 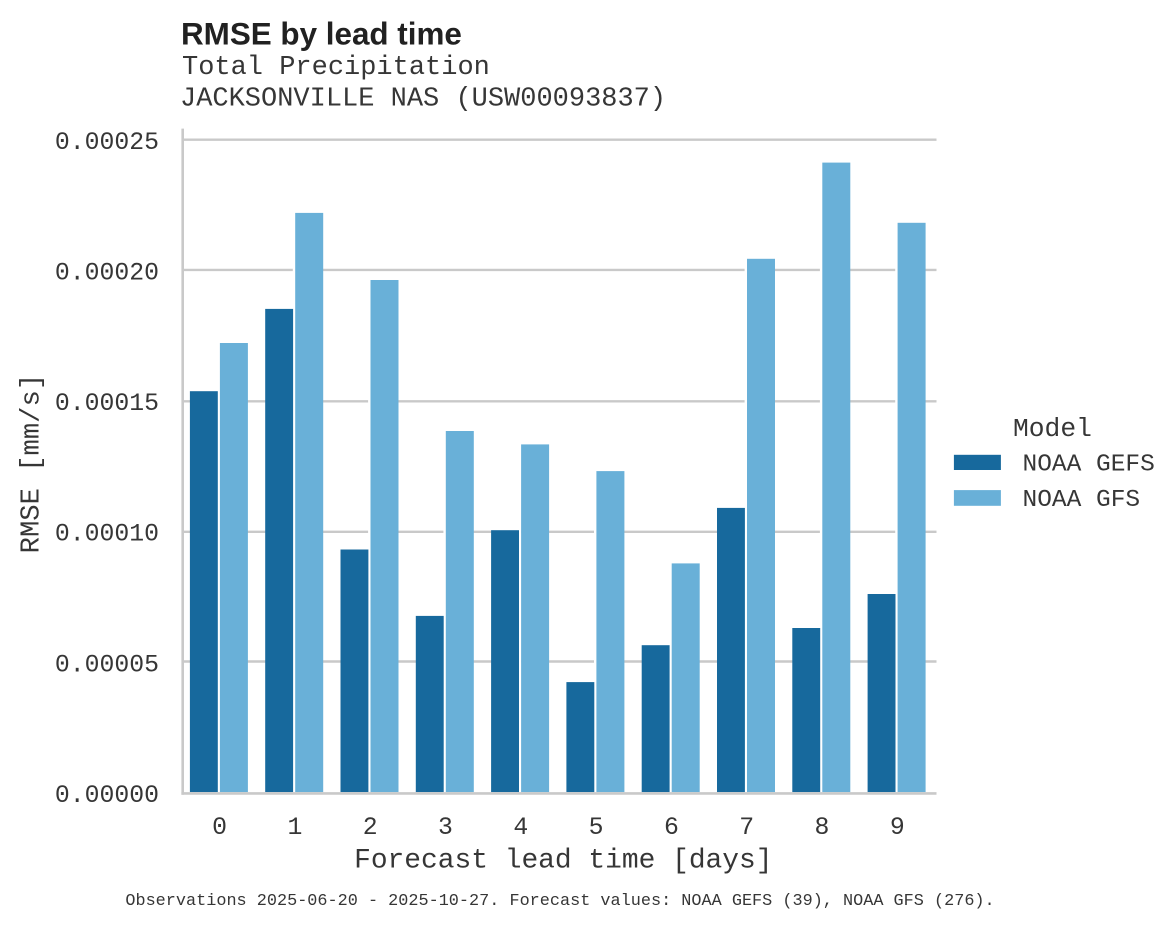 What do you see at coordinates (822, 828) in the screenshot?
I see `svg-text: 8` at bounding box center [822, 828].